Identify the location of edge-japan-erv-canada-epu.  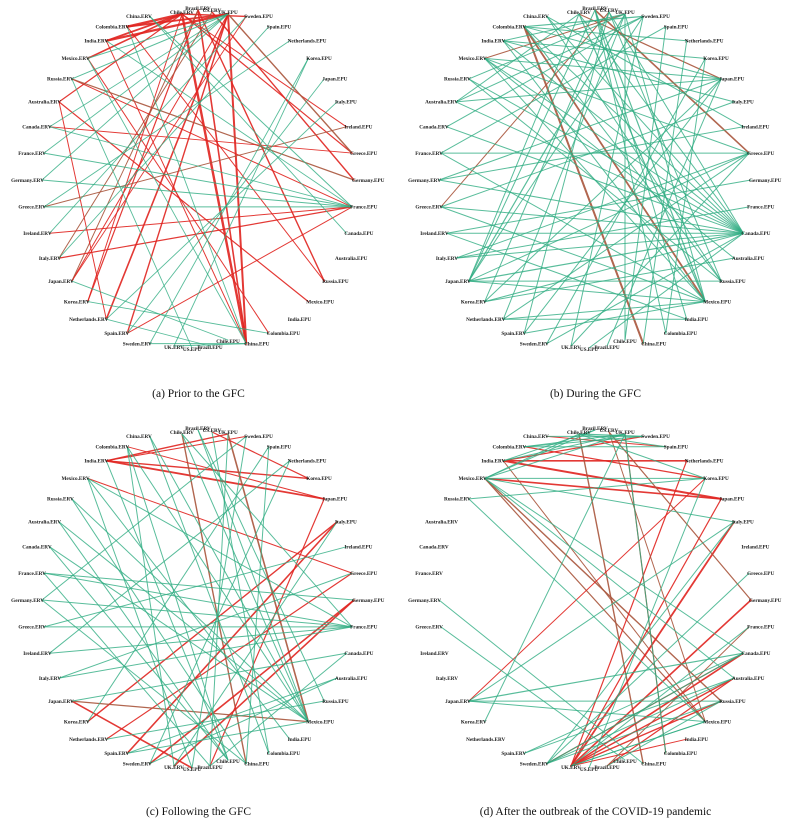
(606, 677).